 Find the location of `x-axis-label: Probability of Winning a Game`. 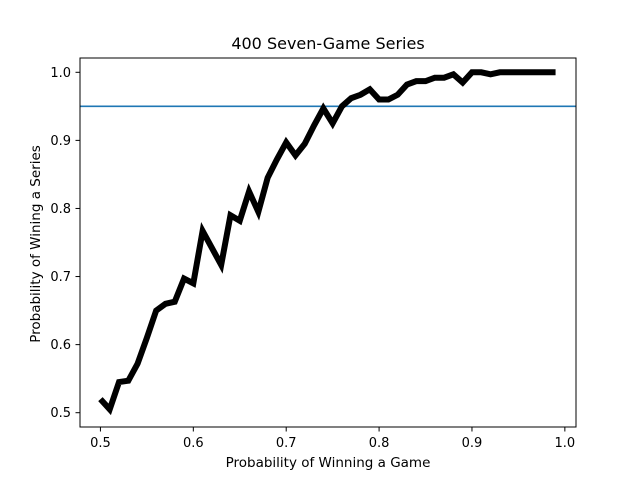

x-axis-label: Probability of Winning a Game is located at coordinates (328, 463).